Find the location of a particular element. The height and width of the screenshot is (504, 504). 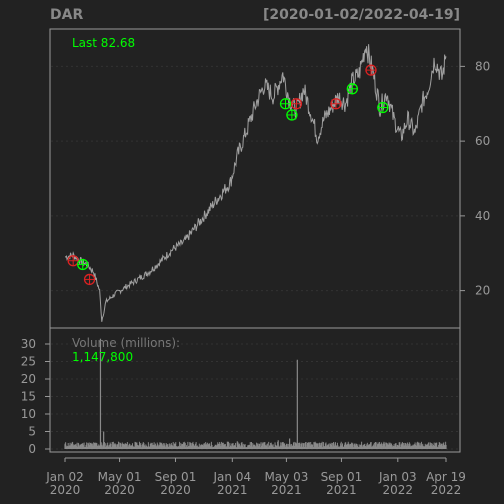

x-tick-label: May 03 is located at coordinates (286, 477).